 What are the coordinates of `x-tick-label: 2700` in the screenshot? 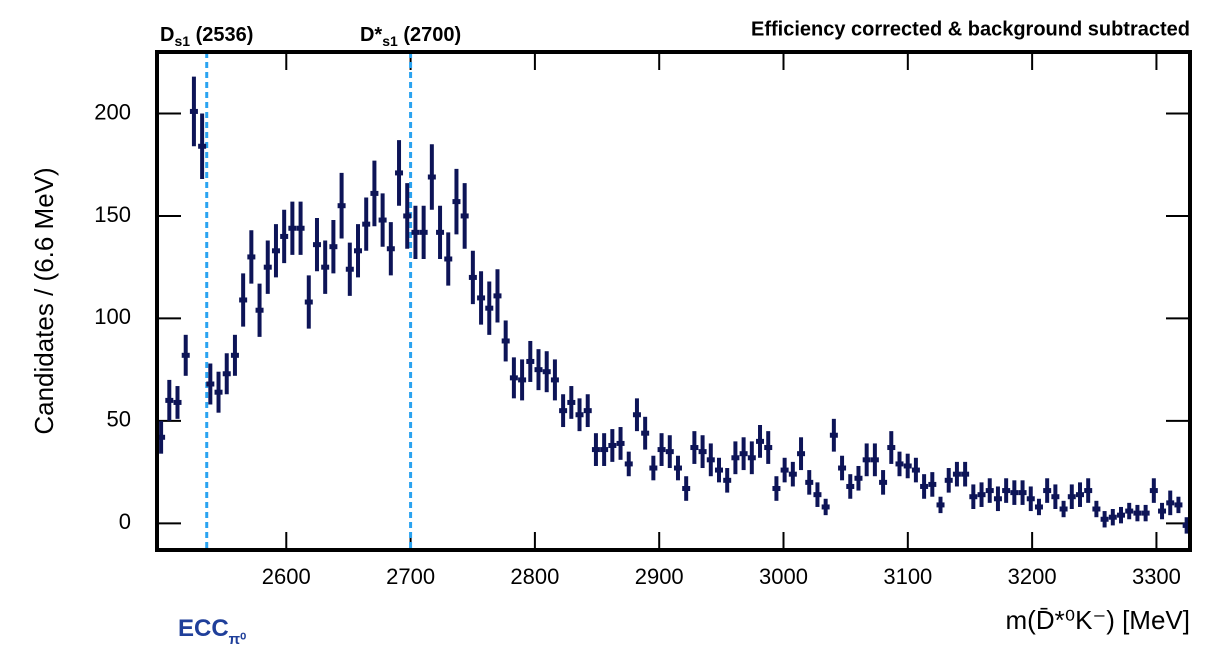 It's located at (410, 576).